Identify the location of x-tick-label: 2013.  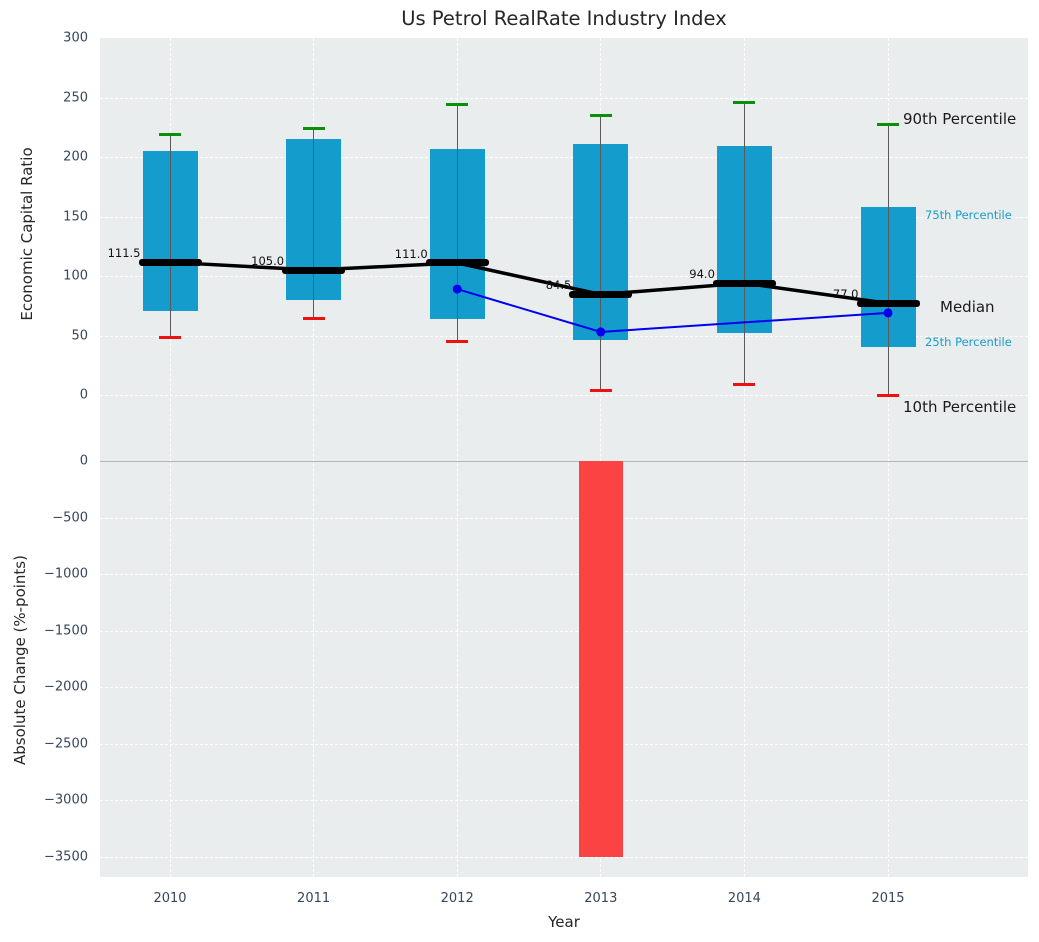
(601, 898).